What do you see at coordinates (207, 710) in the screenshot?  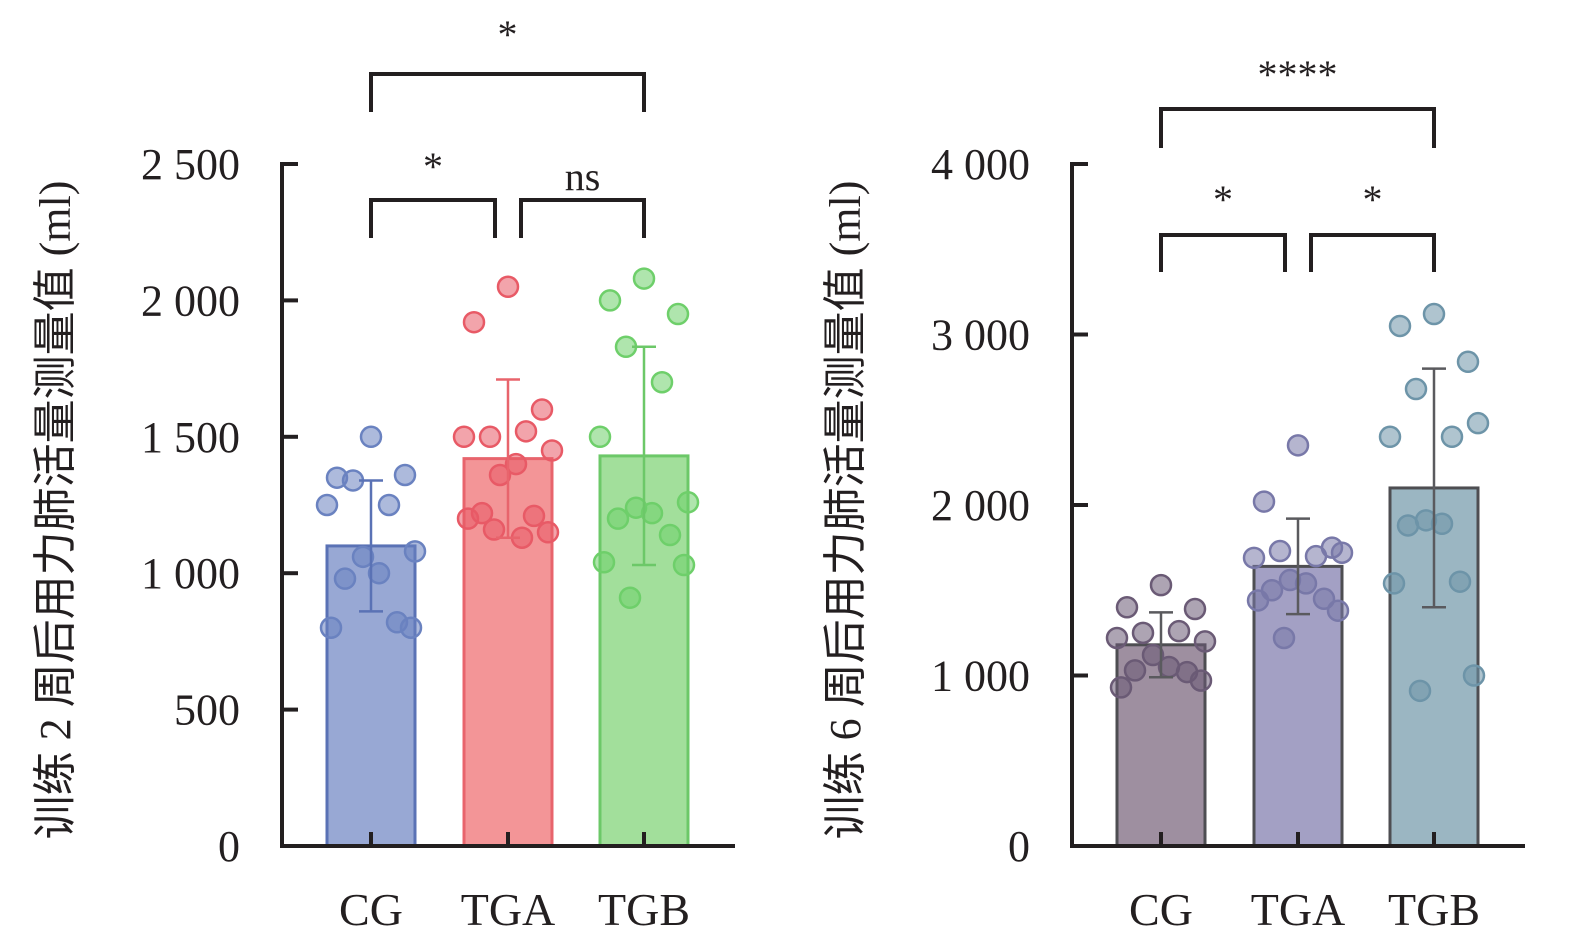 I see `y-tick-label: 500` at bounding box center [207, 710].